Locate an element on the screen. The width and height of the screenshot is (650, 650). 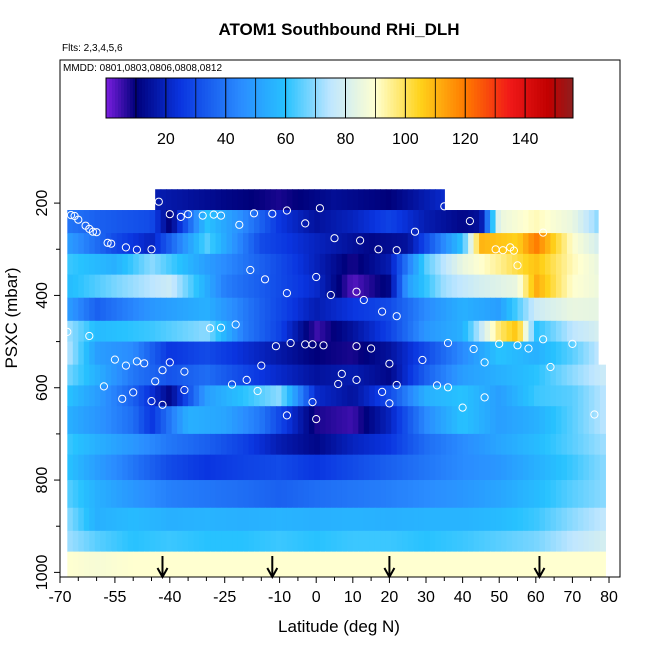
x-tick-label: 40 is located at coordinates (463, 597).